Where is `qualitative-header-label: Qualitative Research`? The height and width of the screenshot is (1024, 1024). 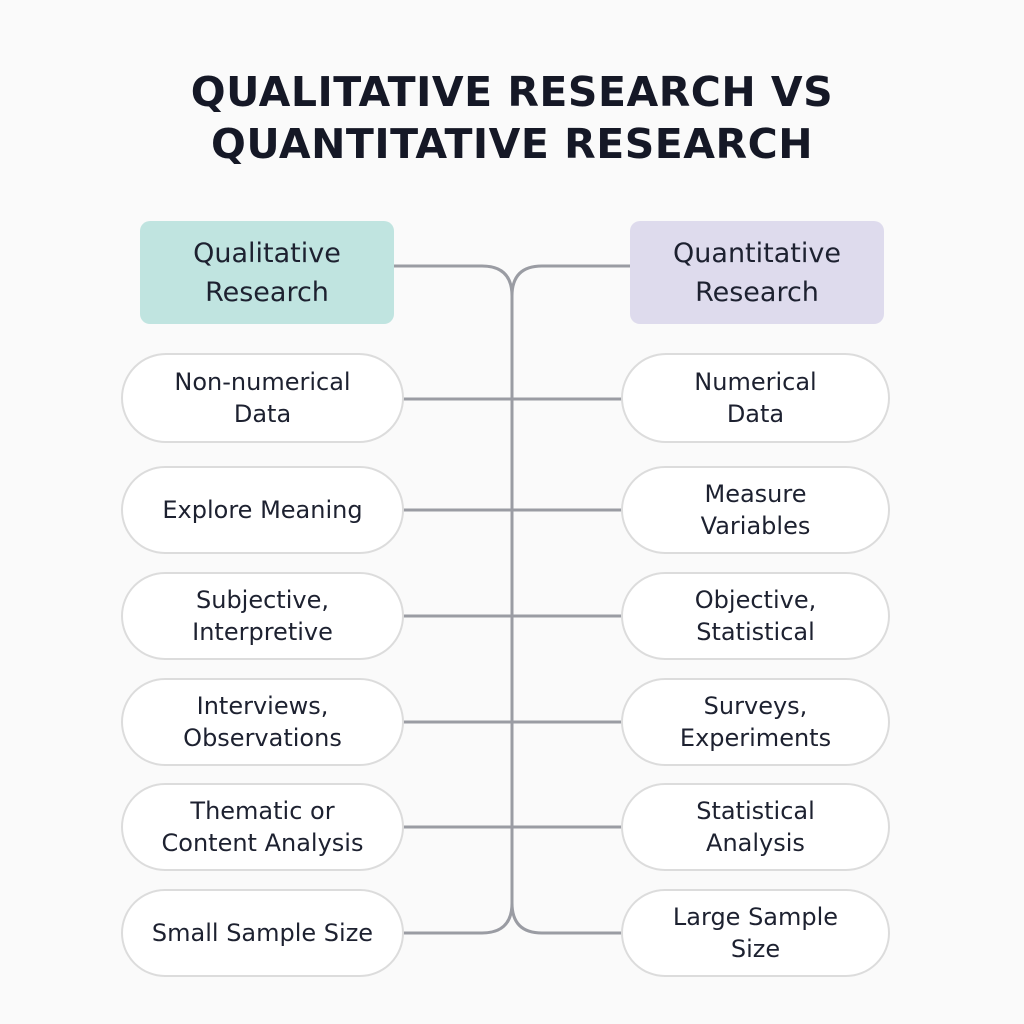 qualitative-header-label: Qualitative Research is located at coordinates (267, 272).